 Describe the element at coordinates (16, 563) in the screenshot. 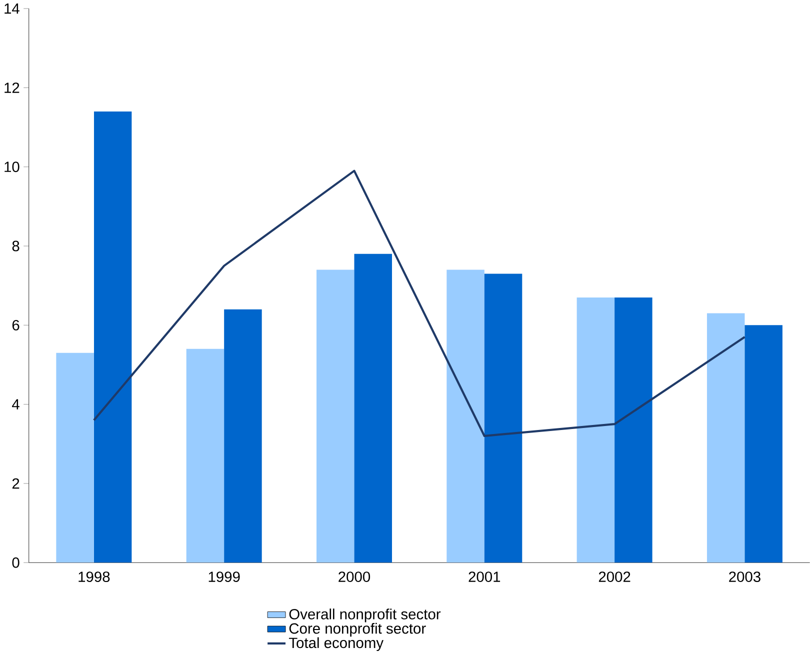

I see `y-tick-label: 0` at that location.